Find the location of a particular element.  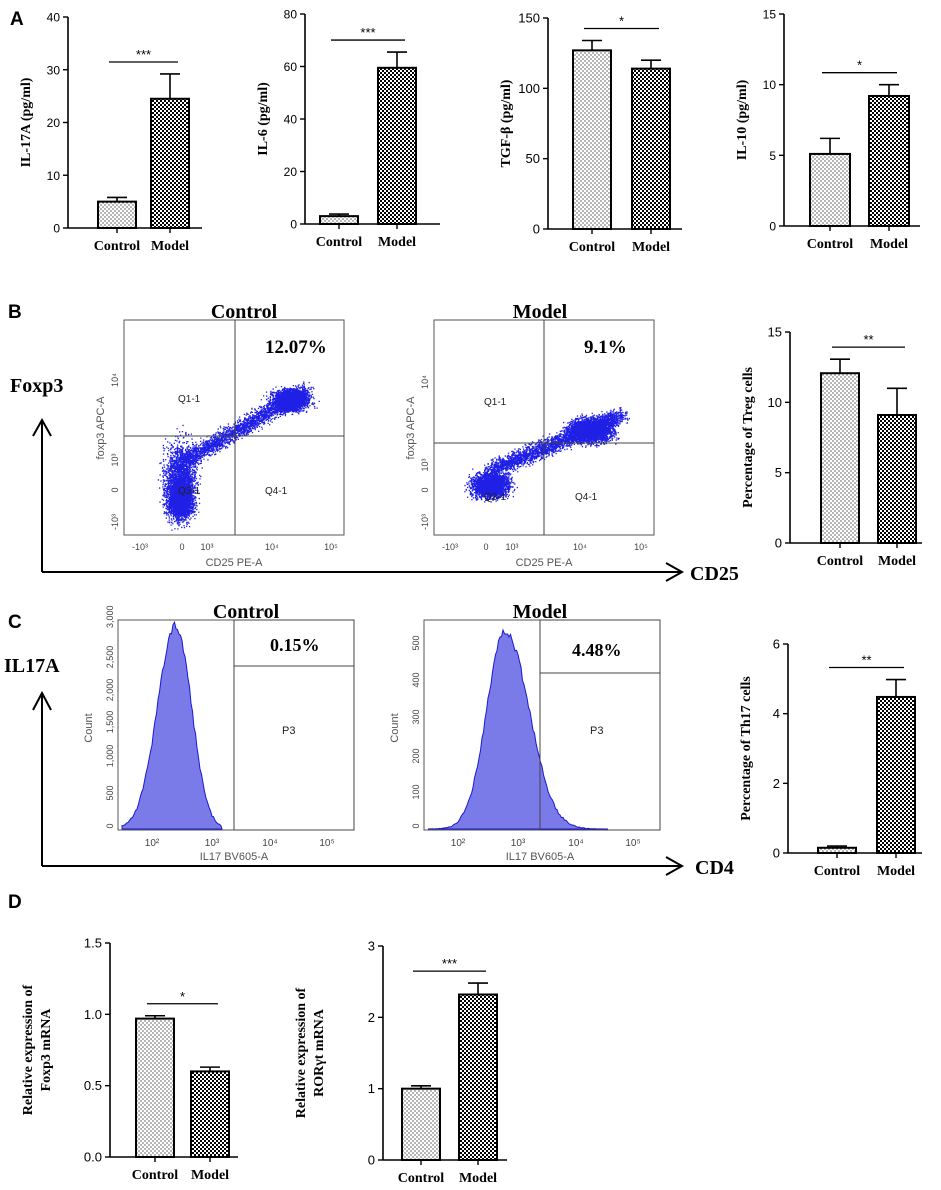

b-model-q3-label: Q3-1 is located at coordinates (495, 497).